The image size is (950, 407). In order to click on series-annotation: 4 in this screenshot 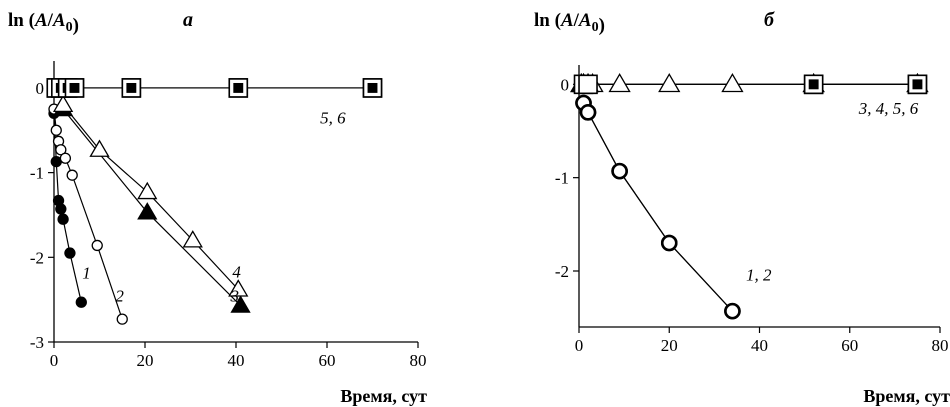, I will do `click(236, 272)`.